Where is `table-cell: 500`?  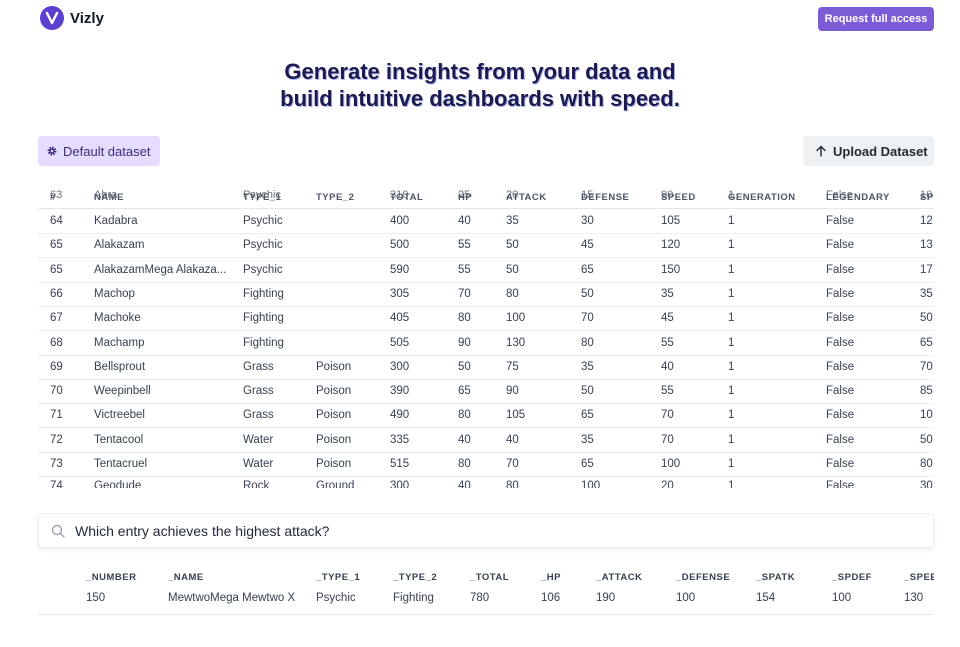
table-cell: 500 is located at coordinates (400, 245).